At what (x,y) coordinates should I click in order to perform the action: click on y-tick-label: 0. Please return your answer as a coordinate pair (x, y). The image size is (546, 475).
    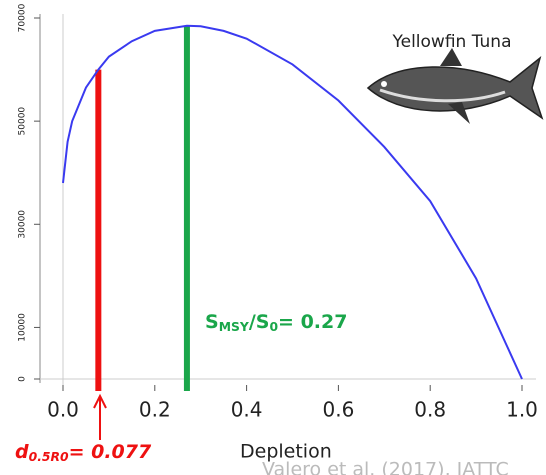
    Looking at the image, I should click on (23, 379).